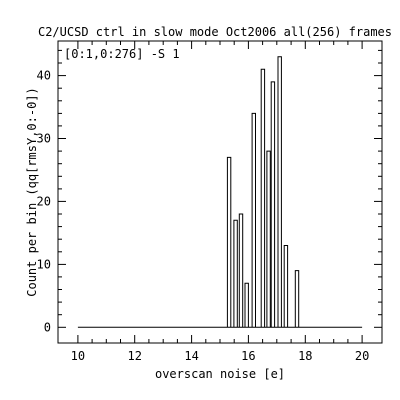  What do you see at coordinates (44, 264) in the screenshot?
I see `y-tick-label: 10` at bounding box center [44, 264].